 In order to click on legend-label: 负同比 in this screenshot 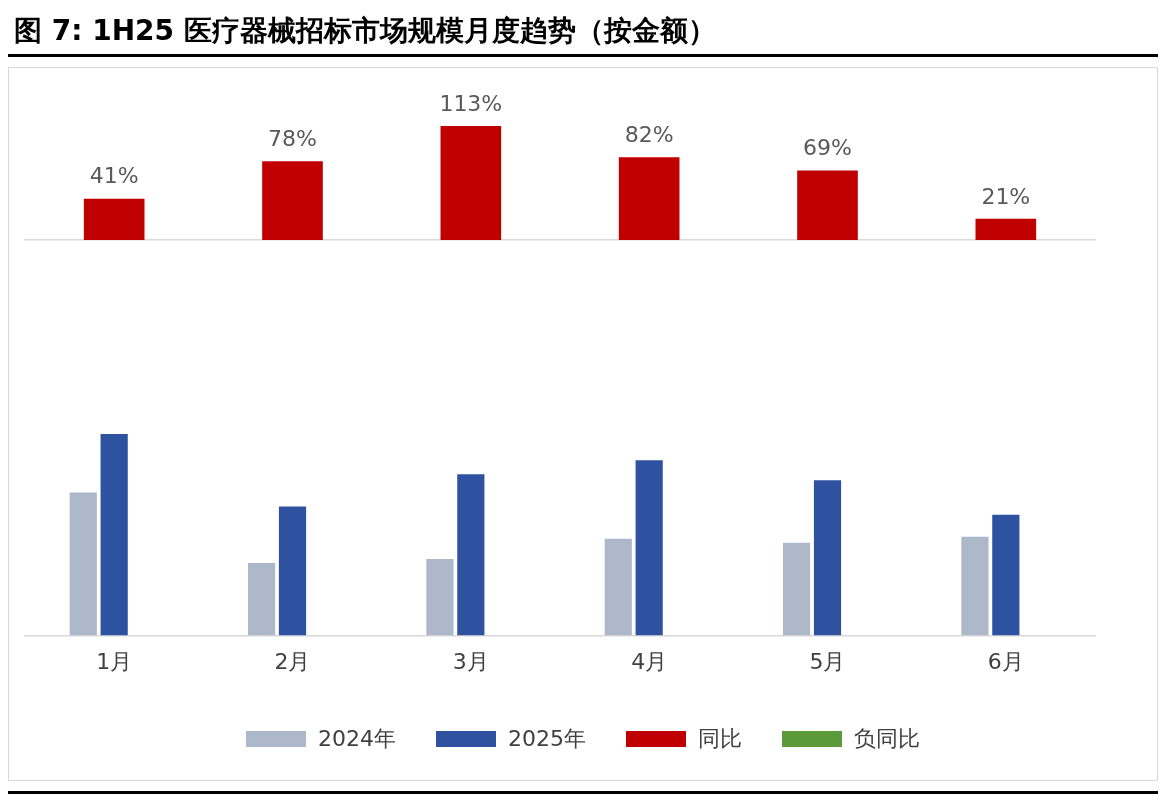, I will do `click(887, 739)`.